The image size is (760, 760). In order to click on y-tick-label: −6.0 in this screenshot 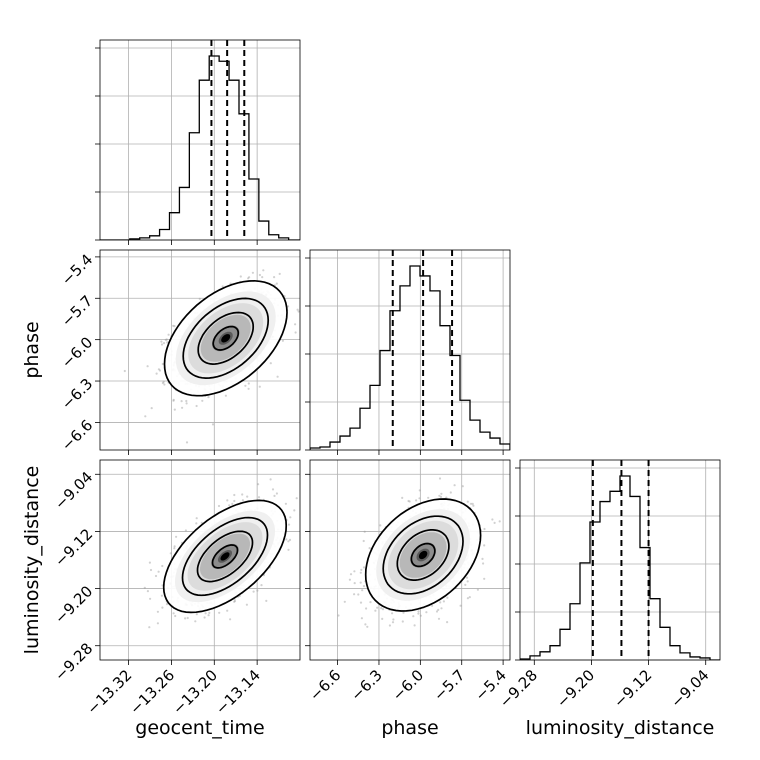, I will do `click(77, 352)`.